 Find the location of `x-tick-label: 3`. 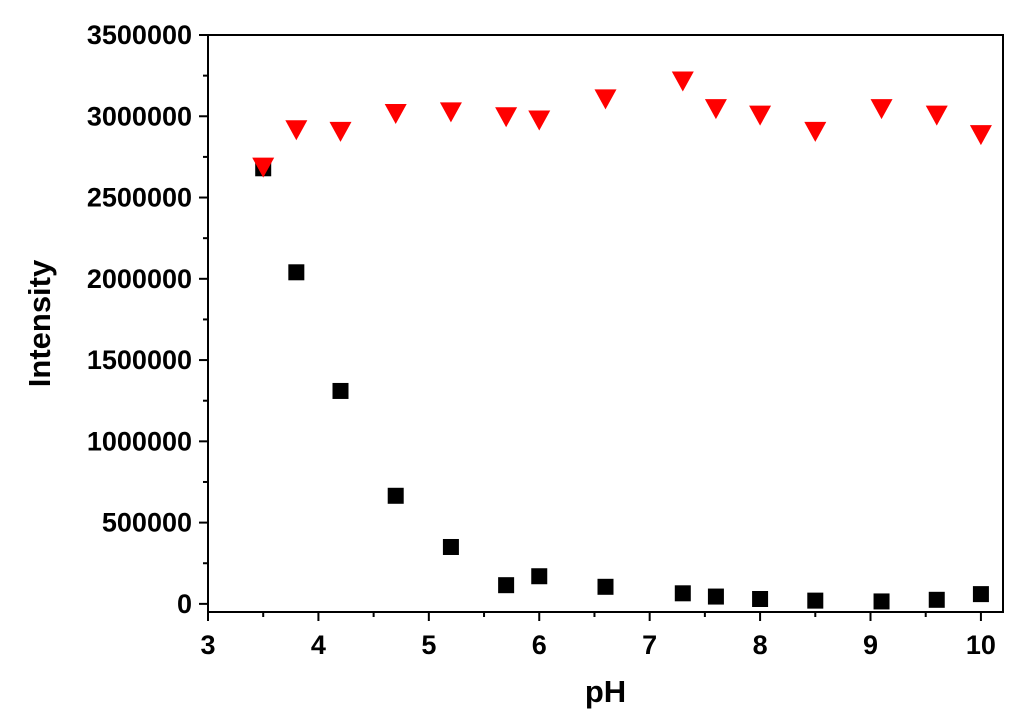

x-tick-label: 3 is located at coordinates (207, 645).